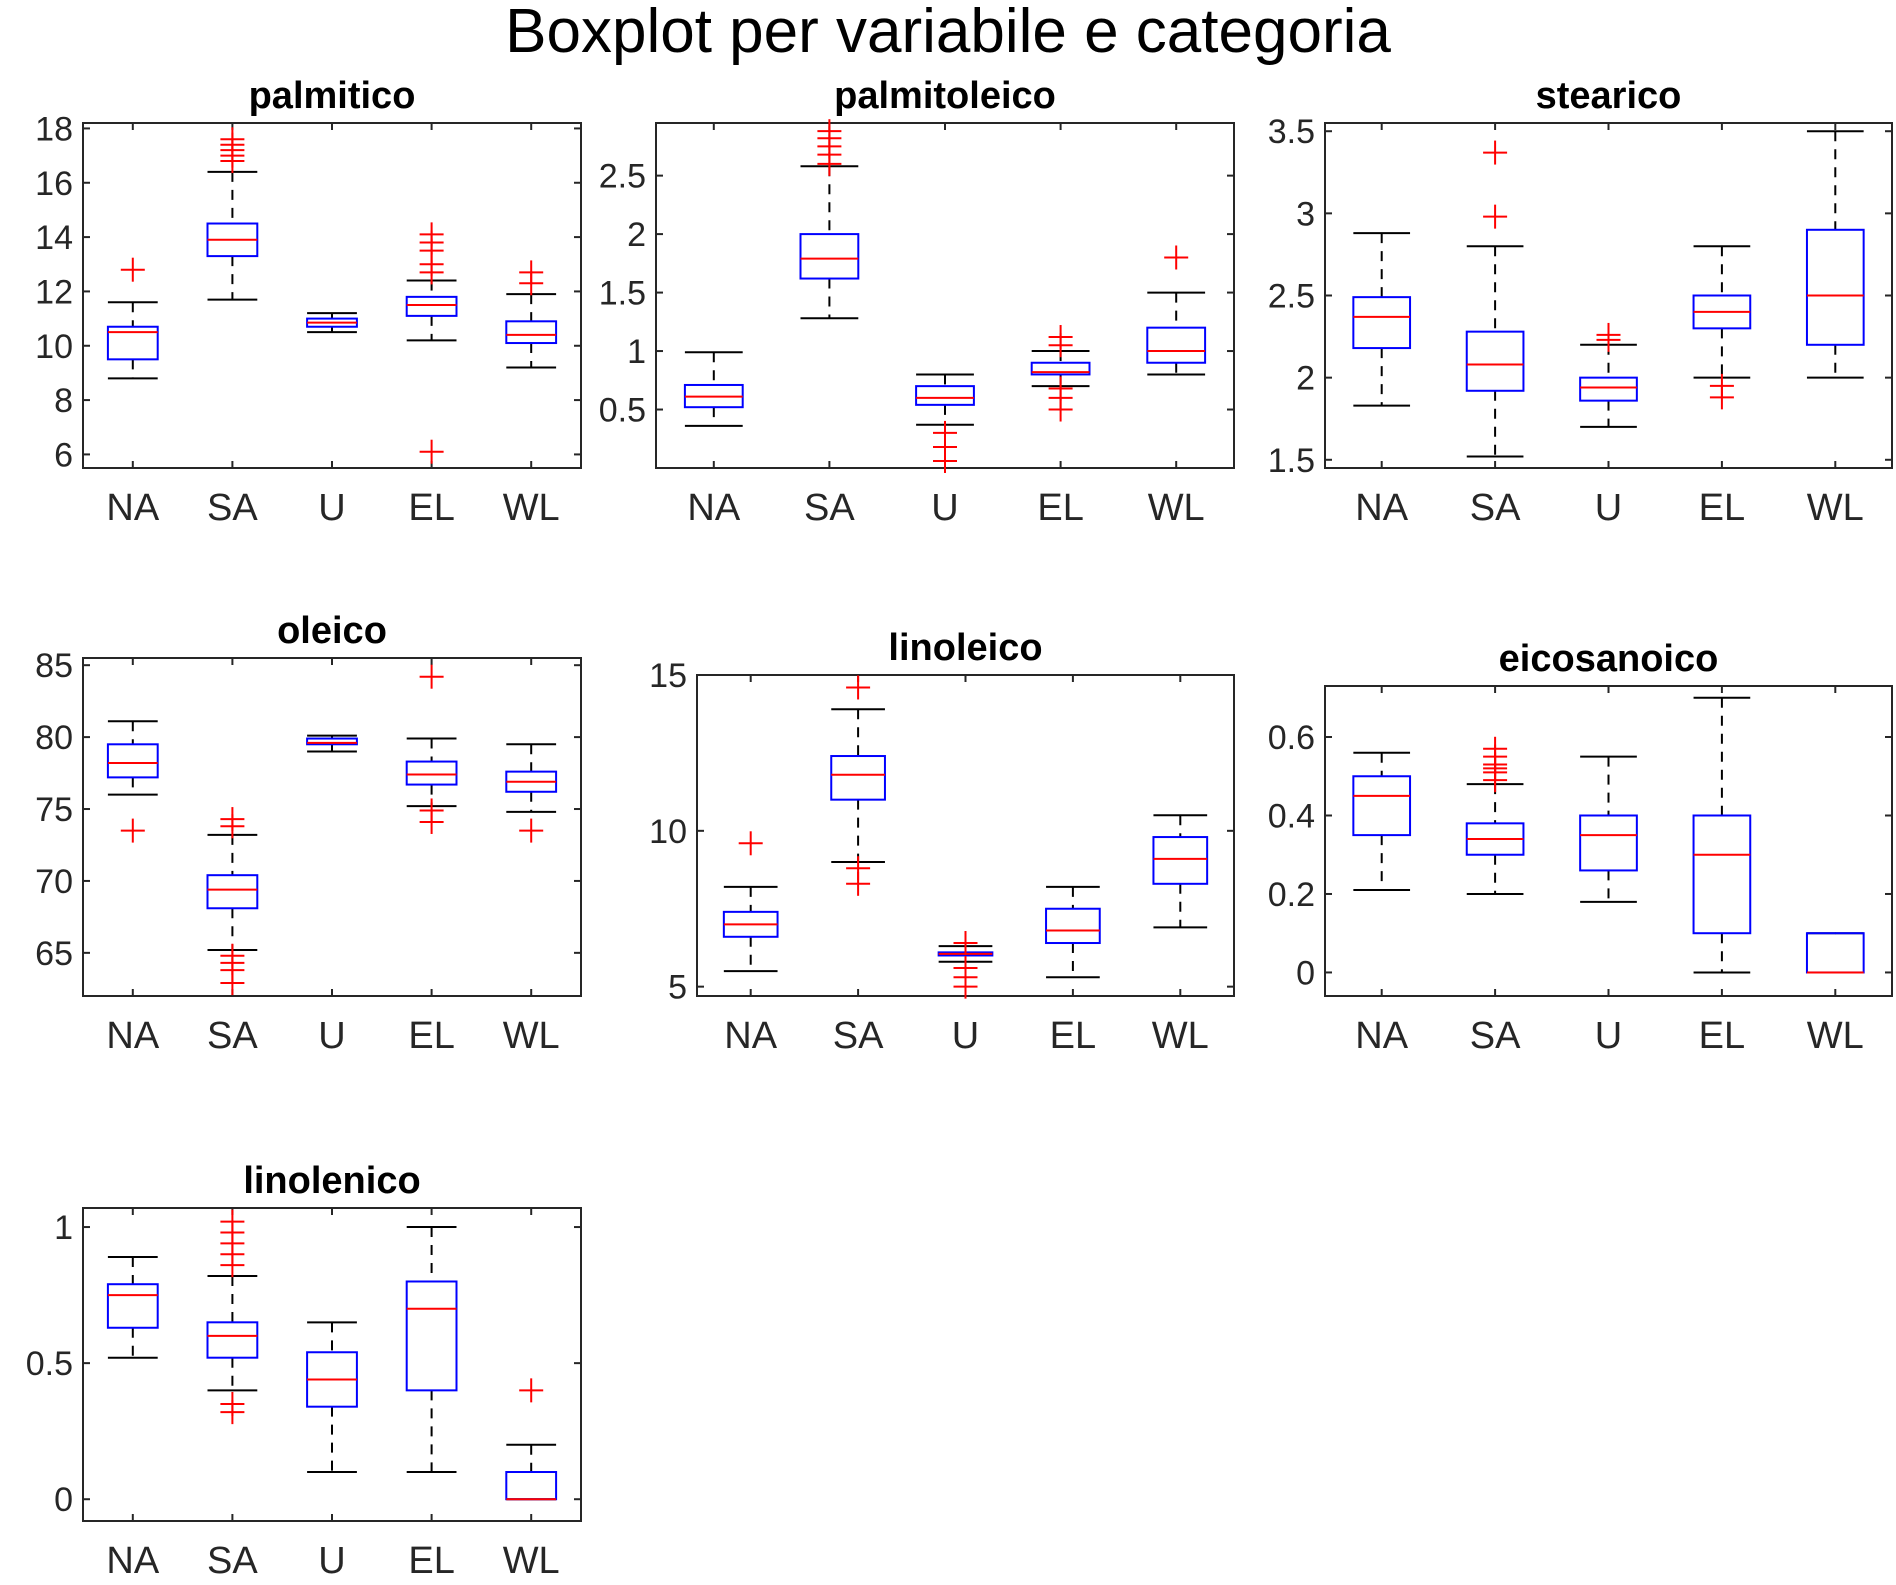 This screenshot has height=1585, width=1896. What do you see at coordinates (942, 842) in the screenshot?
I see `panel-linoleico: linoleico 5 10 15 NA SA U EL WL` at bounding box center [942, 842].